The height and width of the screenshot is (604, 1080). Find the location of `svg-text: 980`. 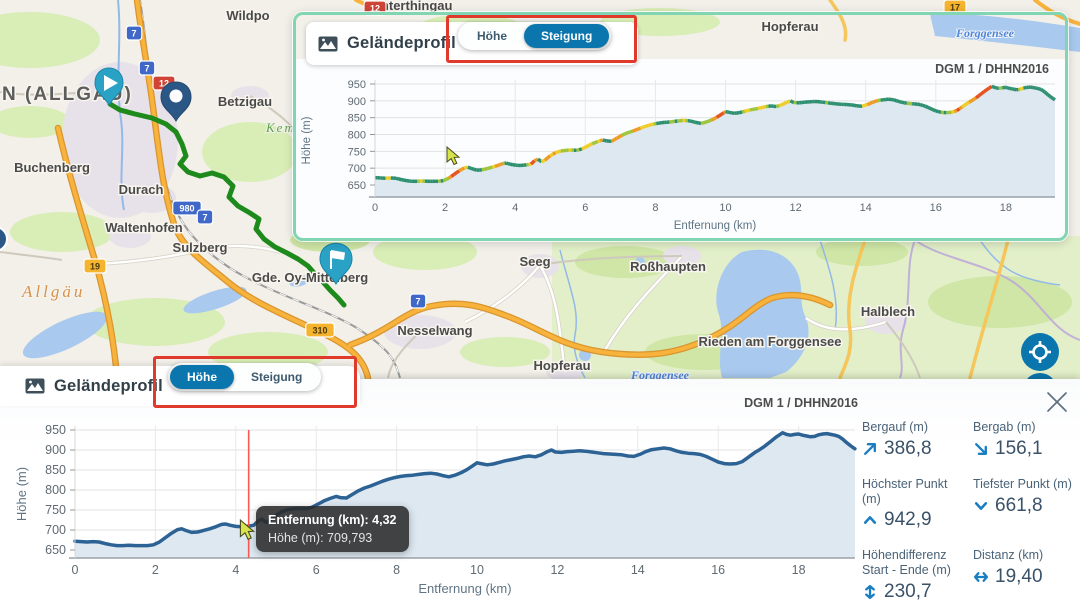

svg-text: 980 is located at coordinates (186, 209).